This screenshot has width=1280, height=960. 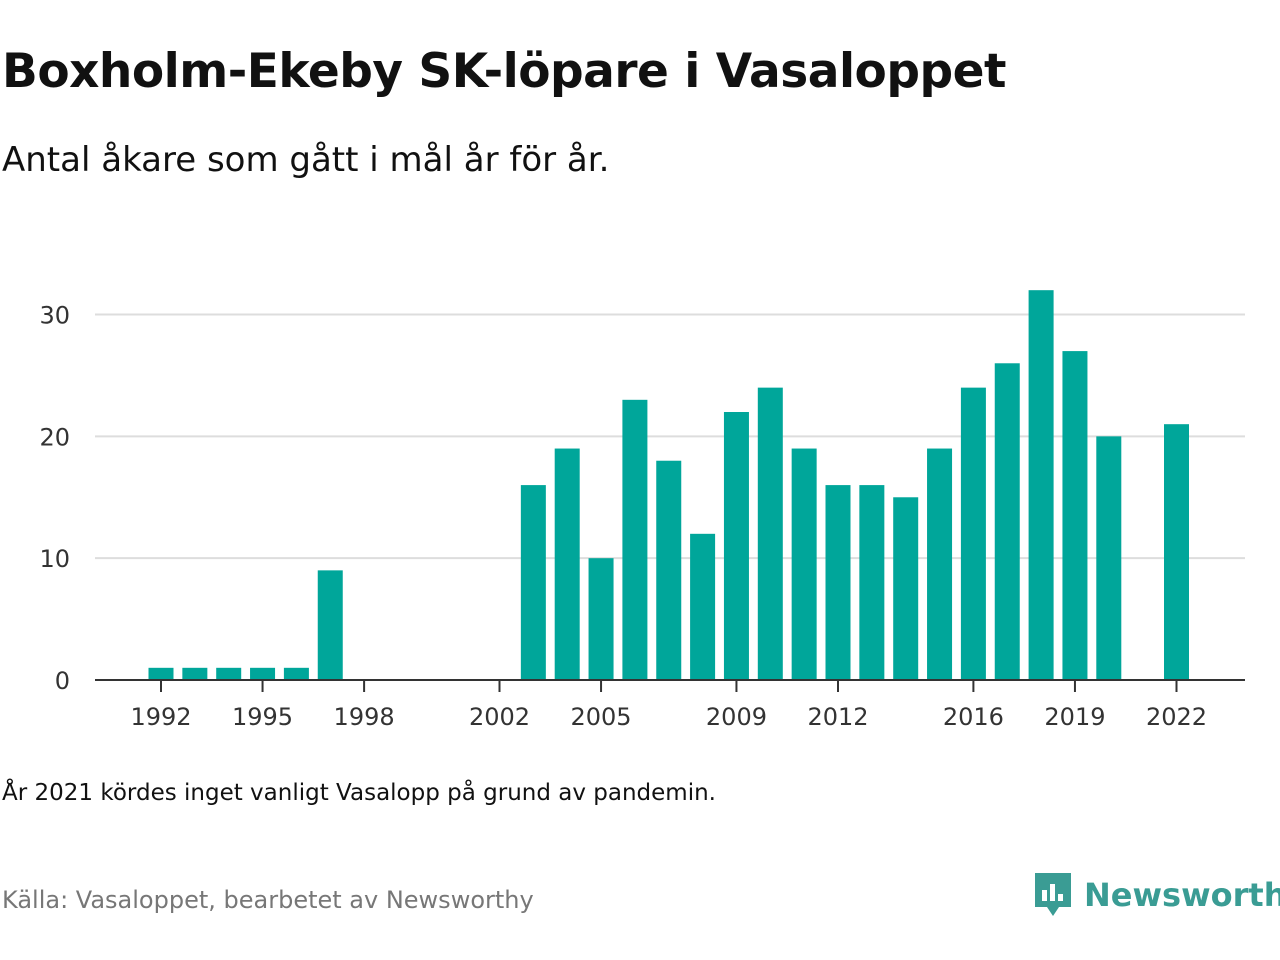 I want to click on chart-subtitle: Antal åkare som gått i mål år för år., so click(x=306, y=160).